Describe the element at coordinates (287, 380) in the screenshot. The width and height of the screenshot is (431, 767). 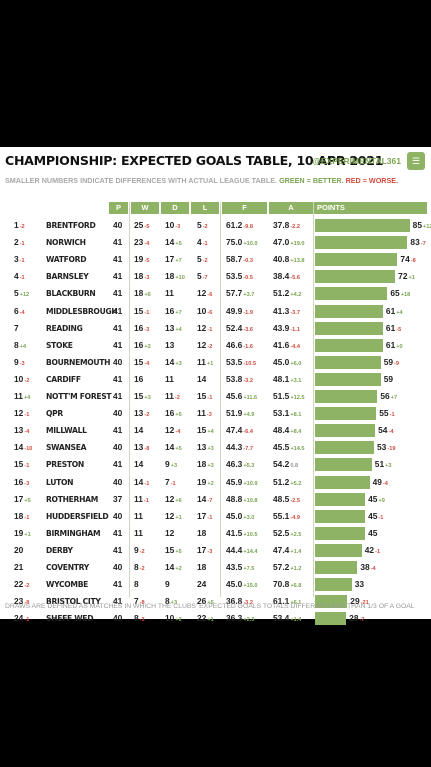
I see `a-cell: 48.1+3.1` at that location.